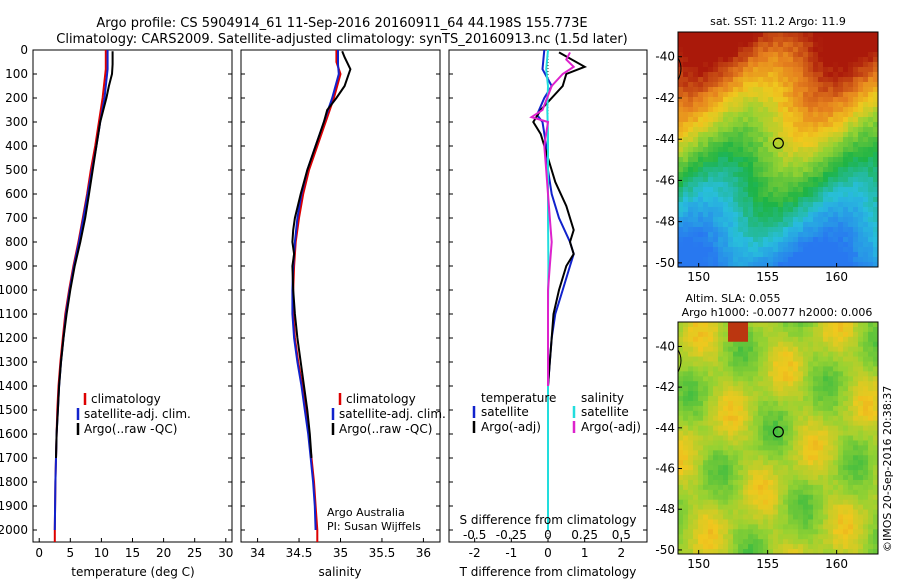 The image size is (900, 580). What do you see at coordinates (665, 139) in the screenshot?
I see `map-y-tick-label: -44` at bounding box center [665, 139].